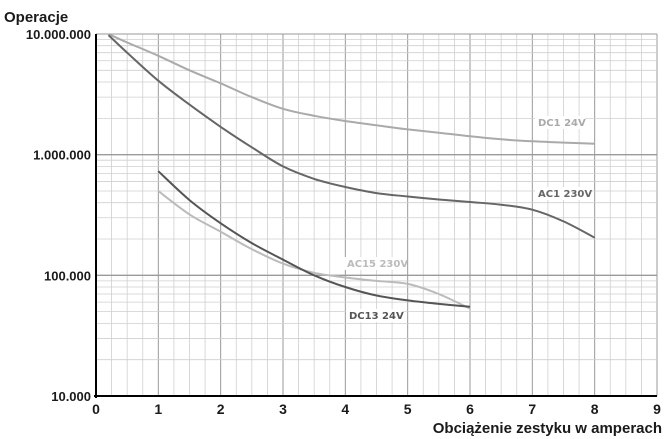 This screenshot has height=439, width=664. I want to click on x-tick-label: 4, so click(345, 409).